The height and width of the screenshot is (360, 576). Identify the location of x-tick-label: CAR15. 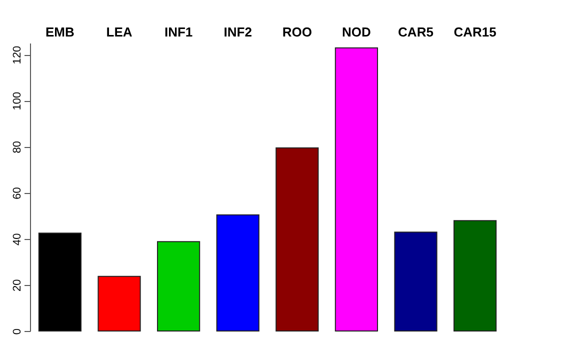
(475, 32).